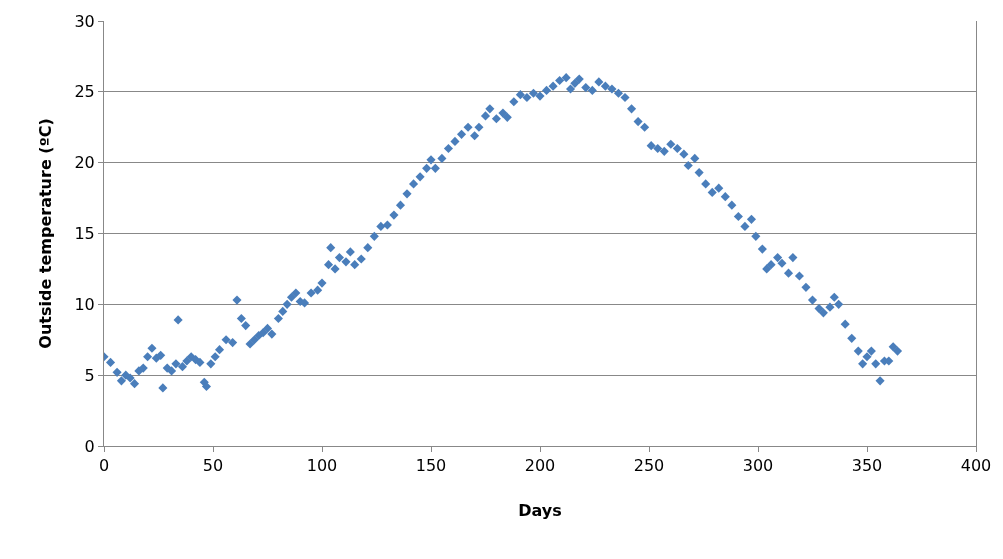 This screenshot has width=1003, height=559. What do you see at coordinates (213, 466) in the screenshot?
I see `x-tick-label: 50` at bounding box center [213, 466].